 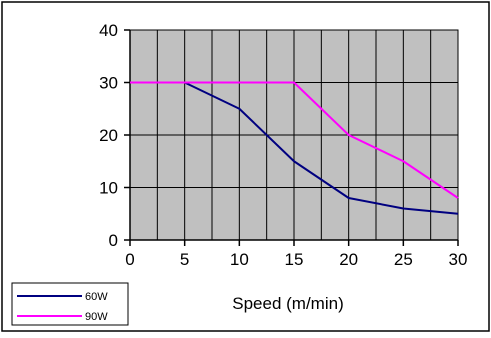 I want to click on y-tick-label: 40, so click(x=108, y=30).